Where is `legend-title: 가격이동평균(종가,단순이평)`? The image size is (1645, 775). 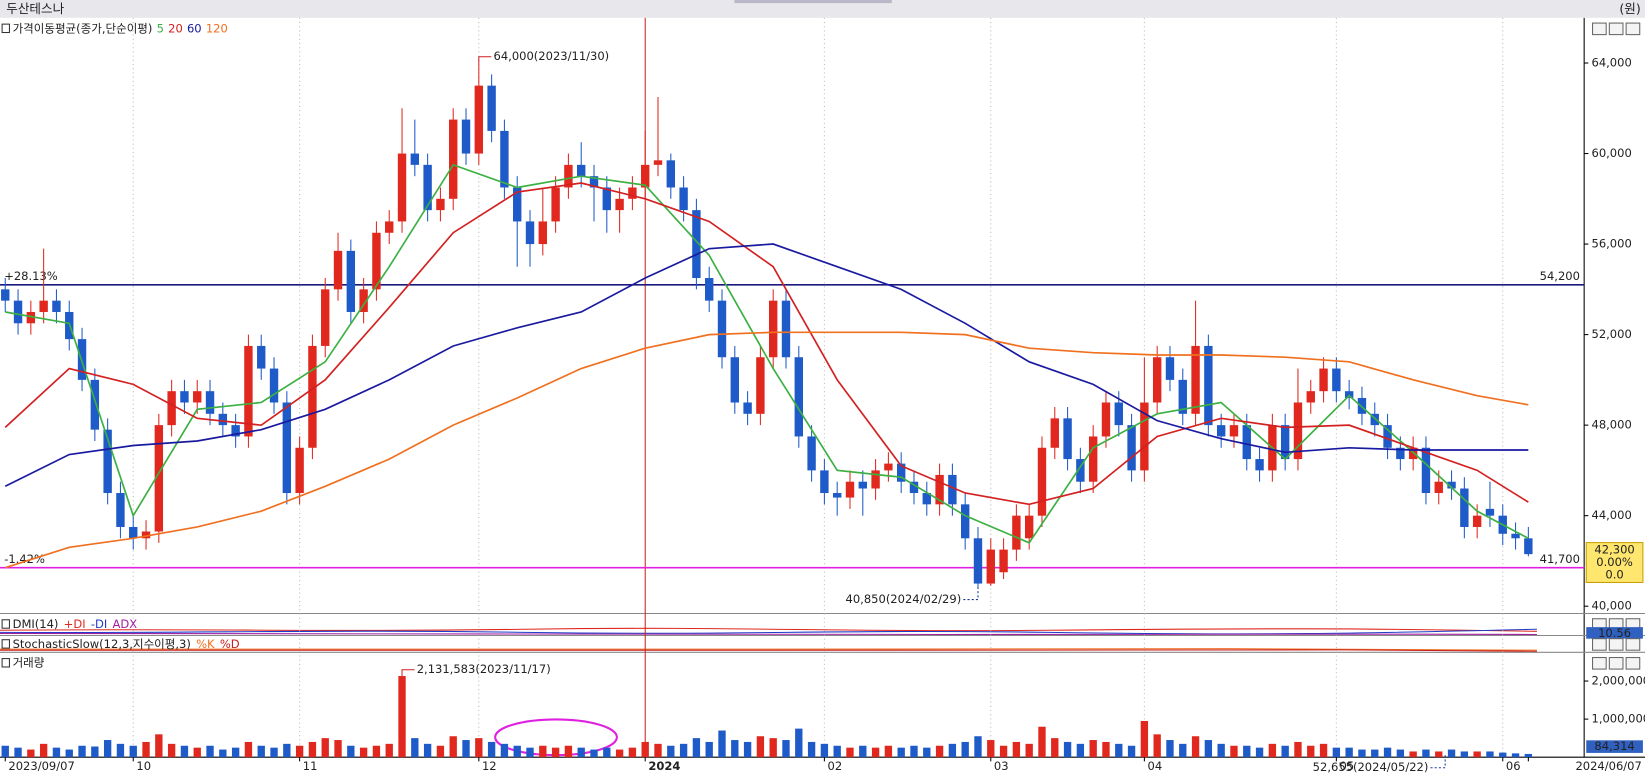
legend-title: 가격이동평균(종가,단순이평) is located at coordinates (83, 28).